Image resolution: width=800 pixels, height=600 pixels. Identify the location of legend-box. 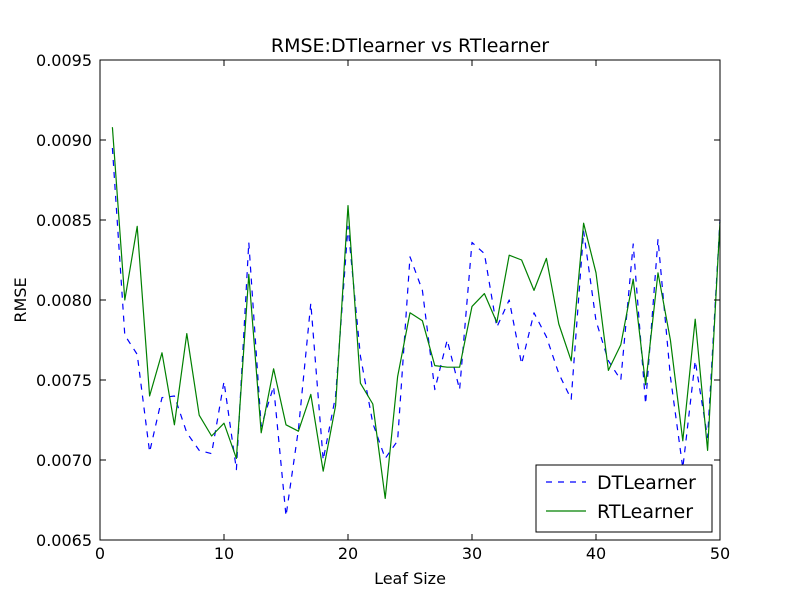
(624, 498).